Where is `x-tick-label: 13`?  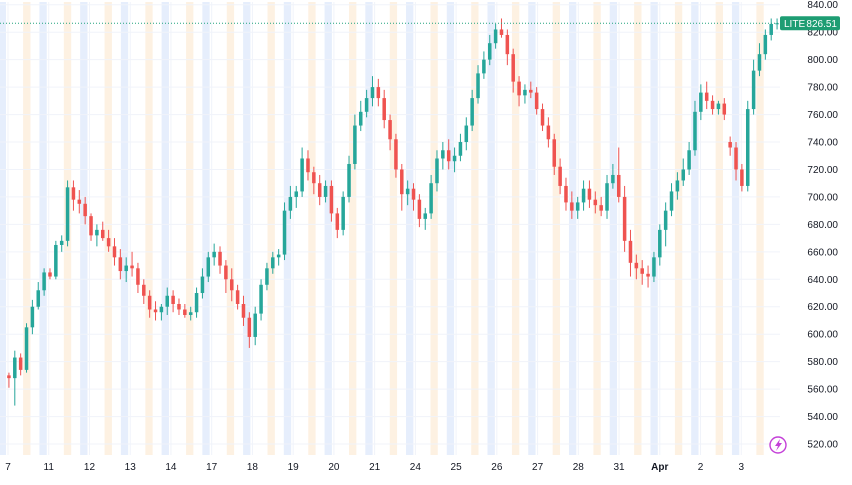 x-tick-label: 13 is located at coordinates (131, 467).